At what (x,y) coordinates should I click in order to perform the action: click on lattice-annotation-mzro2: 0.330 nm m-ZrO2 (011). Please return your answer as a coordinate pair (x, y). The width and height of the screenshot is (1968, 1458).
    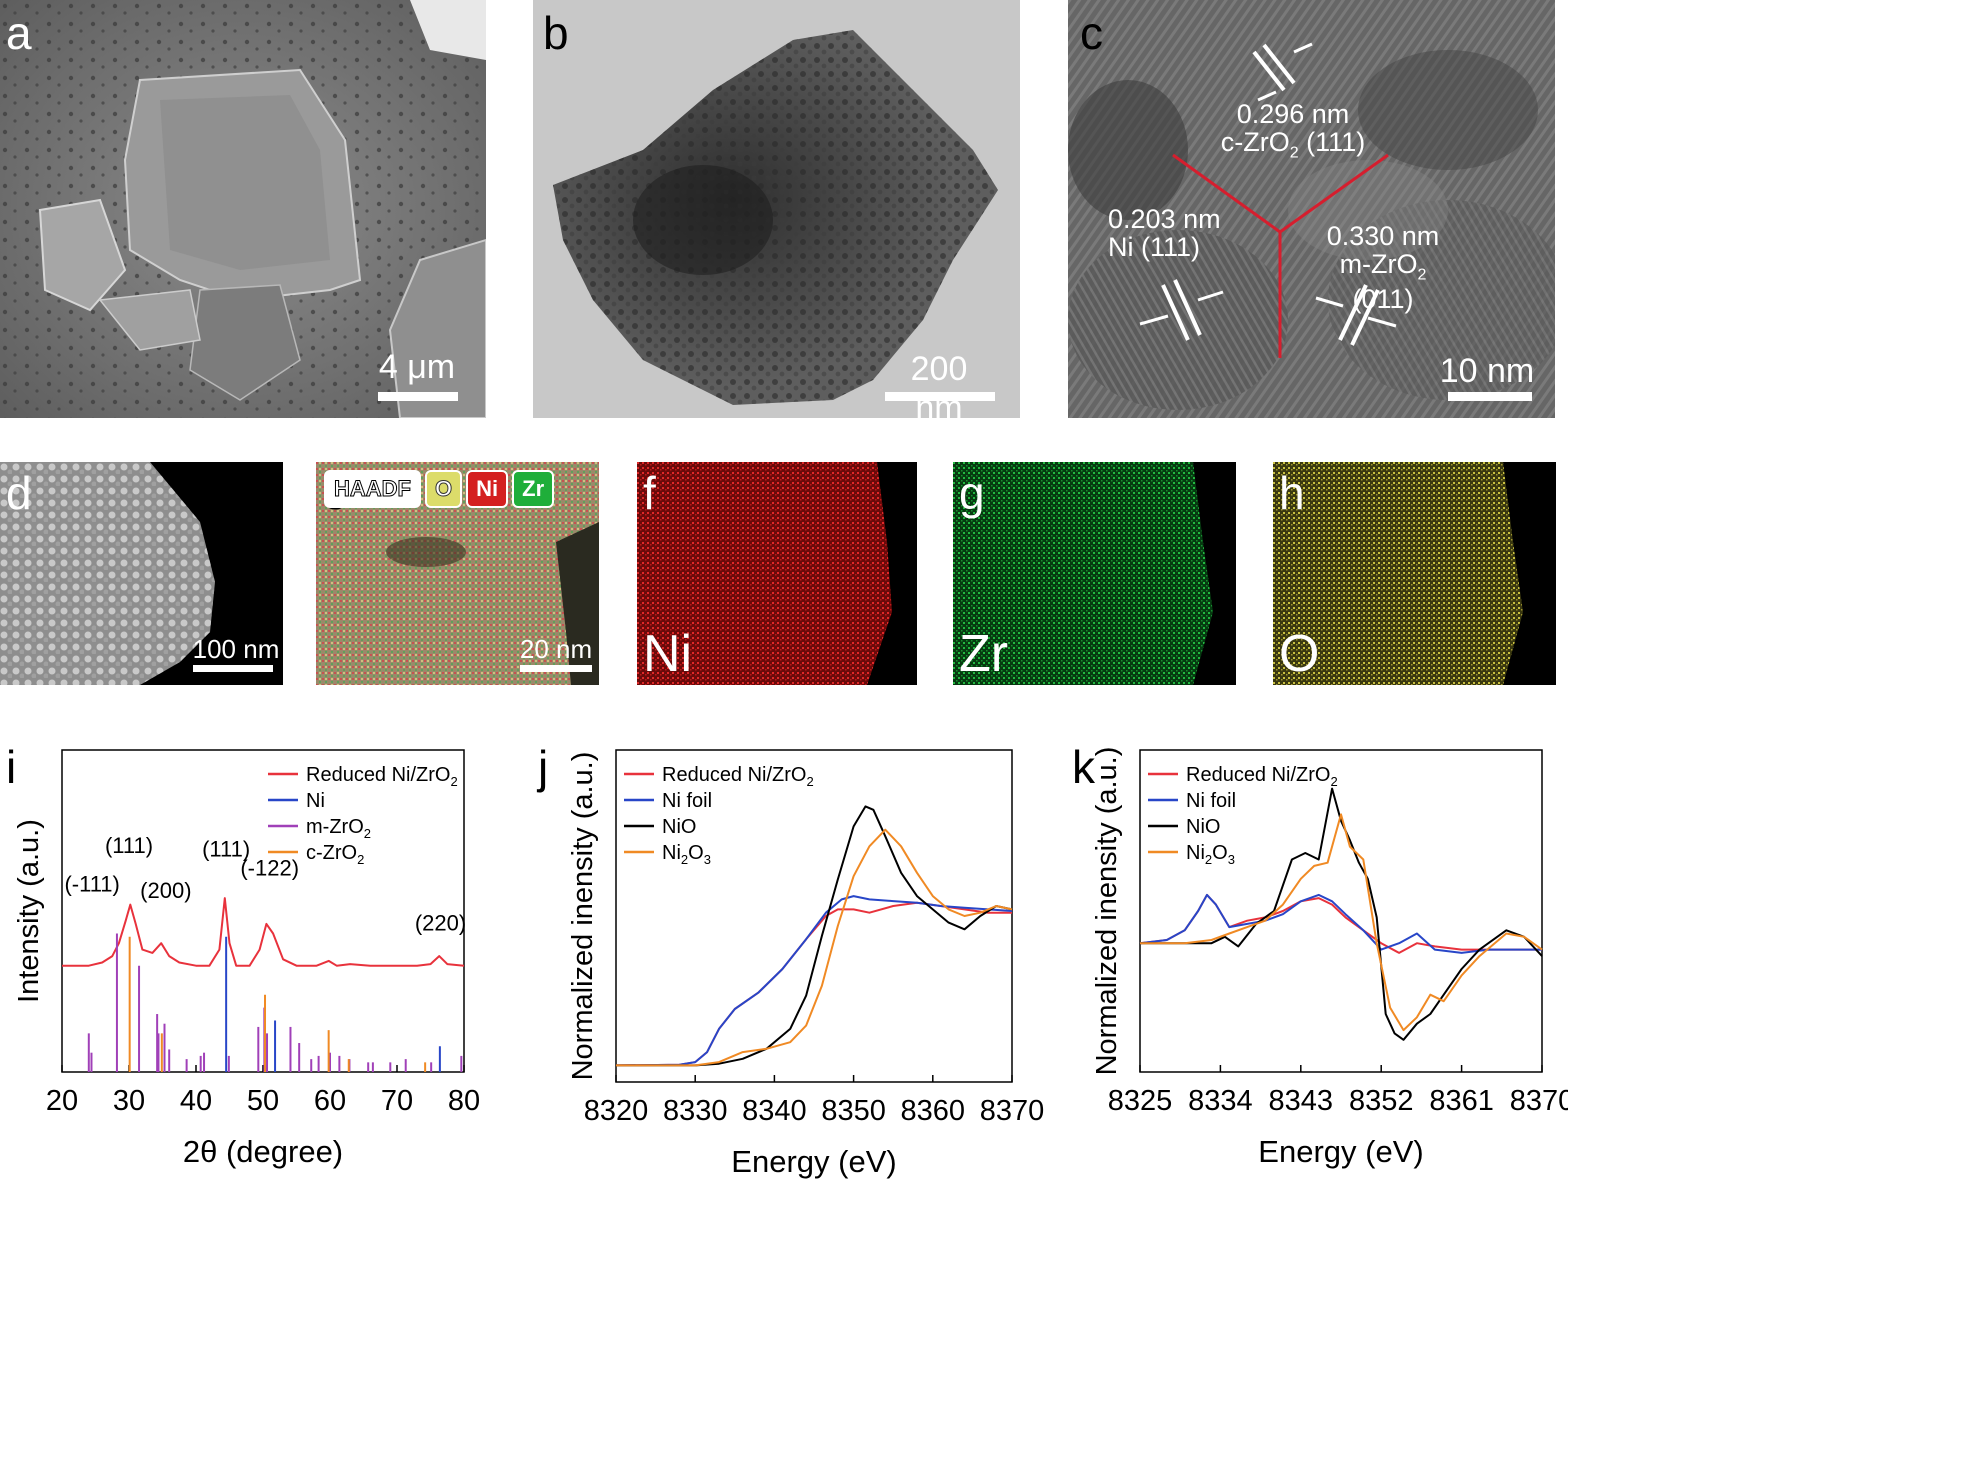
    Looking at the image, I should click on (1383, 267).